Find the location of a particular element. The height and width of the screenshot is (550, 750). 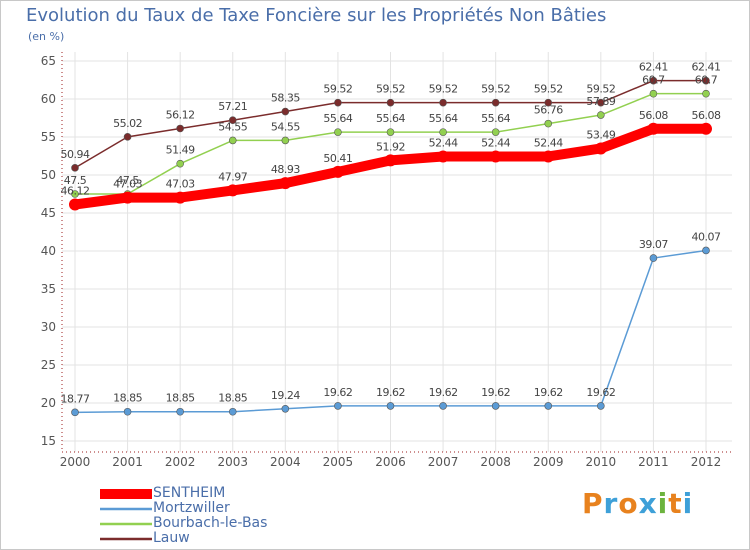

x-tick-label: 2009 is located at coordinates (548, 462).